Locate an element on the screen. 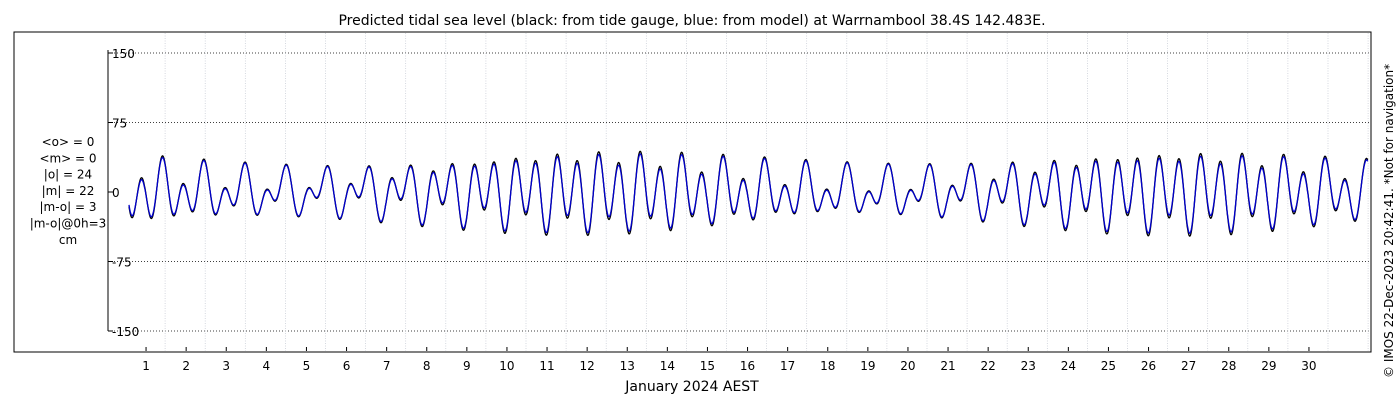 This screenshot has height=400, width=1400. x-tick-label: 4 is located at coordinates (267, 366).